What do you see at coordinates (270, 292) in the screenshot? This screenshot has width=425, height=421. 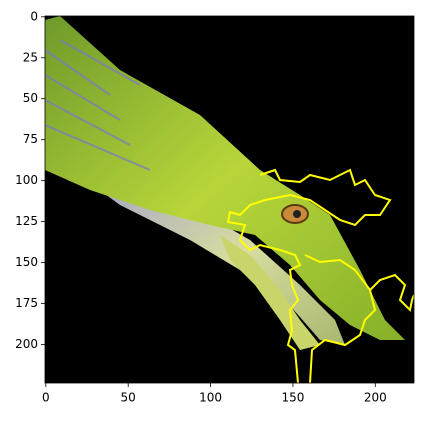 I see `jaw` at bounding box center [270, 292].